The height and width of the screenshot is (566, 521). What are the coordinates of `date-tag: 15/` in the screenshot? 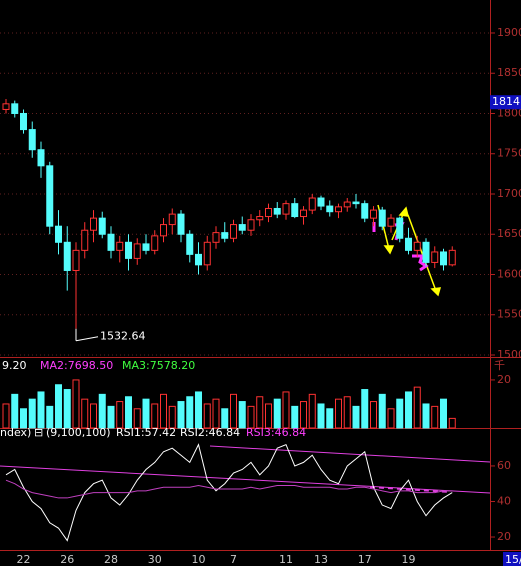 It's located at (513, 559).